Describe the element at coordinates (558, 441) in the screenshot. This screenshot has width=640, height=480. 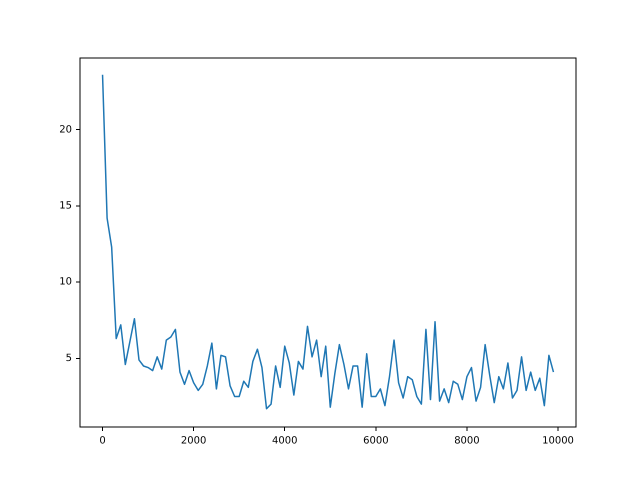
I see `x-tick-label: 10000` at that location.